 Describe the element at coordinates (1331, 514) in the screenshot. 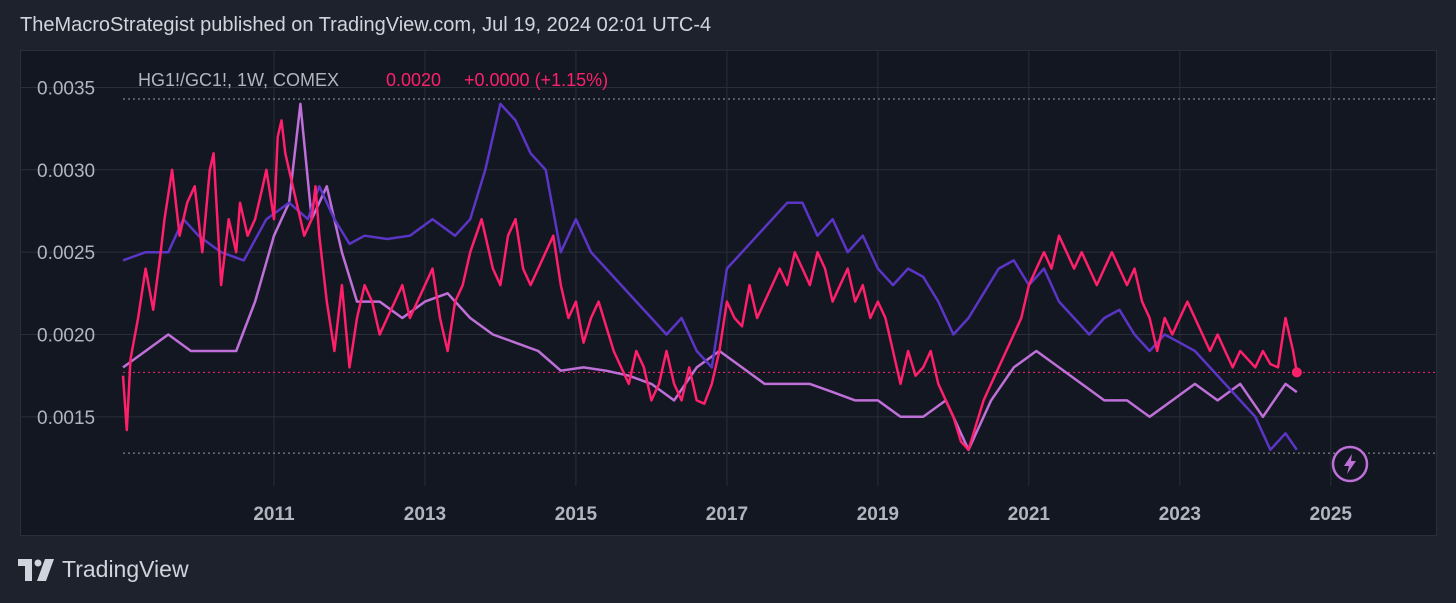

I see `x-tick-label: 2025` at that location.